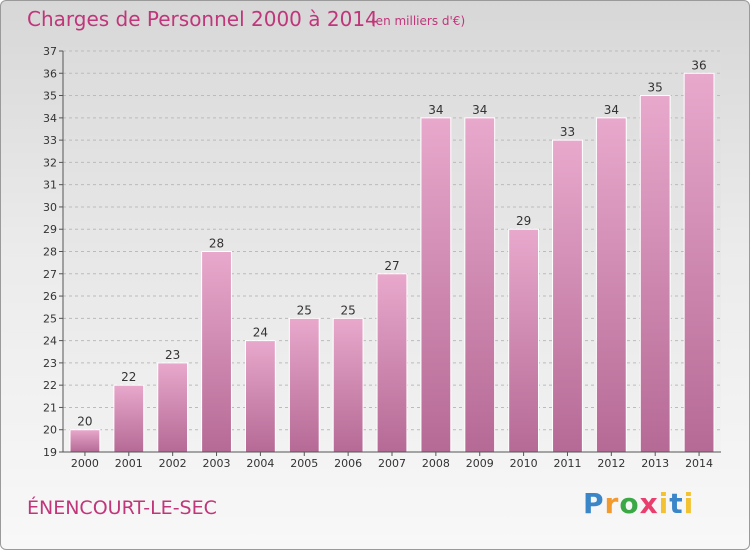  What do you see at coordinates (524, 463) in the screenshot?
I see `x-tick-label: 2010` at bounding box center [524, 463].